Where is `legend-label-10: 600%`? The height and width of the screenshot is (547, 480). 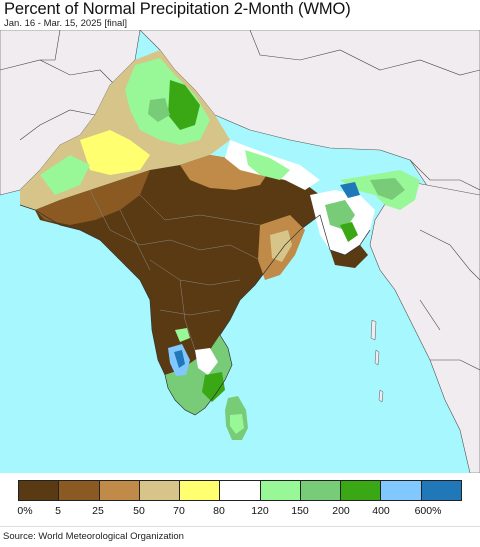 legend-label-10: 600% is located at coordinates (428, 511).